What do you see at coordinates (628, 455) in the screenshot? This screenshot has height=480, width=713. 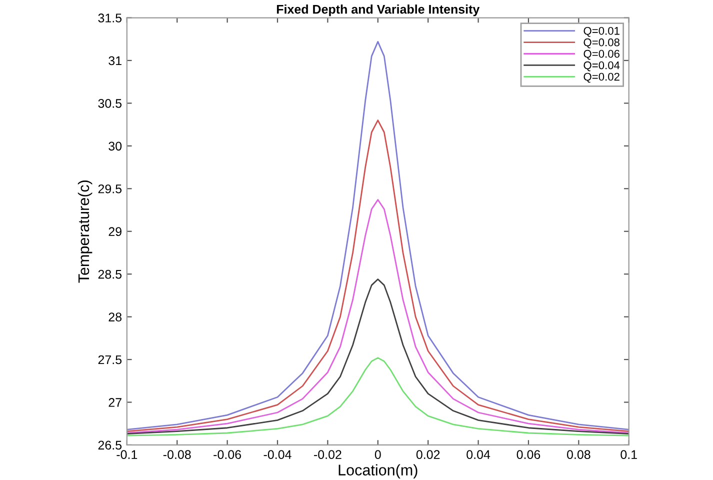 I see `x-tick-label: 0.1` at bounding box center [628, 455].